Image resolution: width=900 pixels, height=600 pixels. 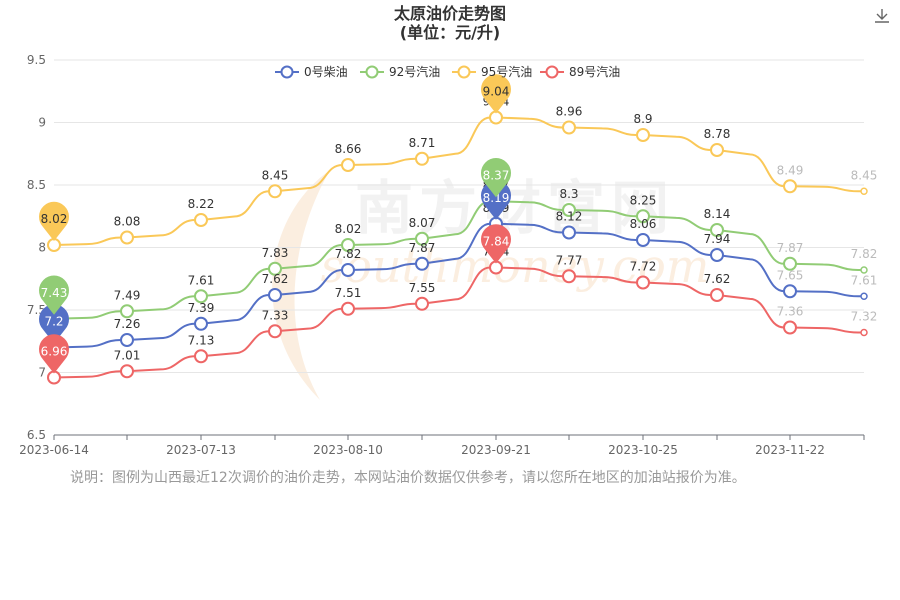 What do you see at coordinates (414, 71) in the screenshot?
I see `legend-label: 92号汽油` at bounding box center [414, 71].